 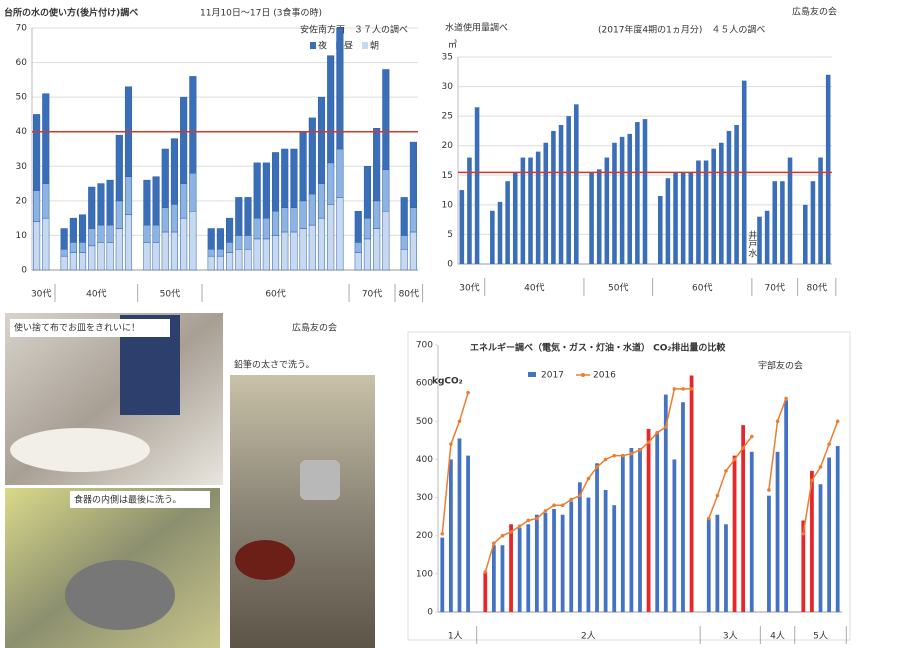 I want to click on chart-title: エネルギー調べ（電気・ガス・灯油・水道） CO₂排出量の比較, so click(x=598, y=348).